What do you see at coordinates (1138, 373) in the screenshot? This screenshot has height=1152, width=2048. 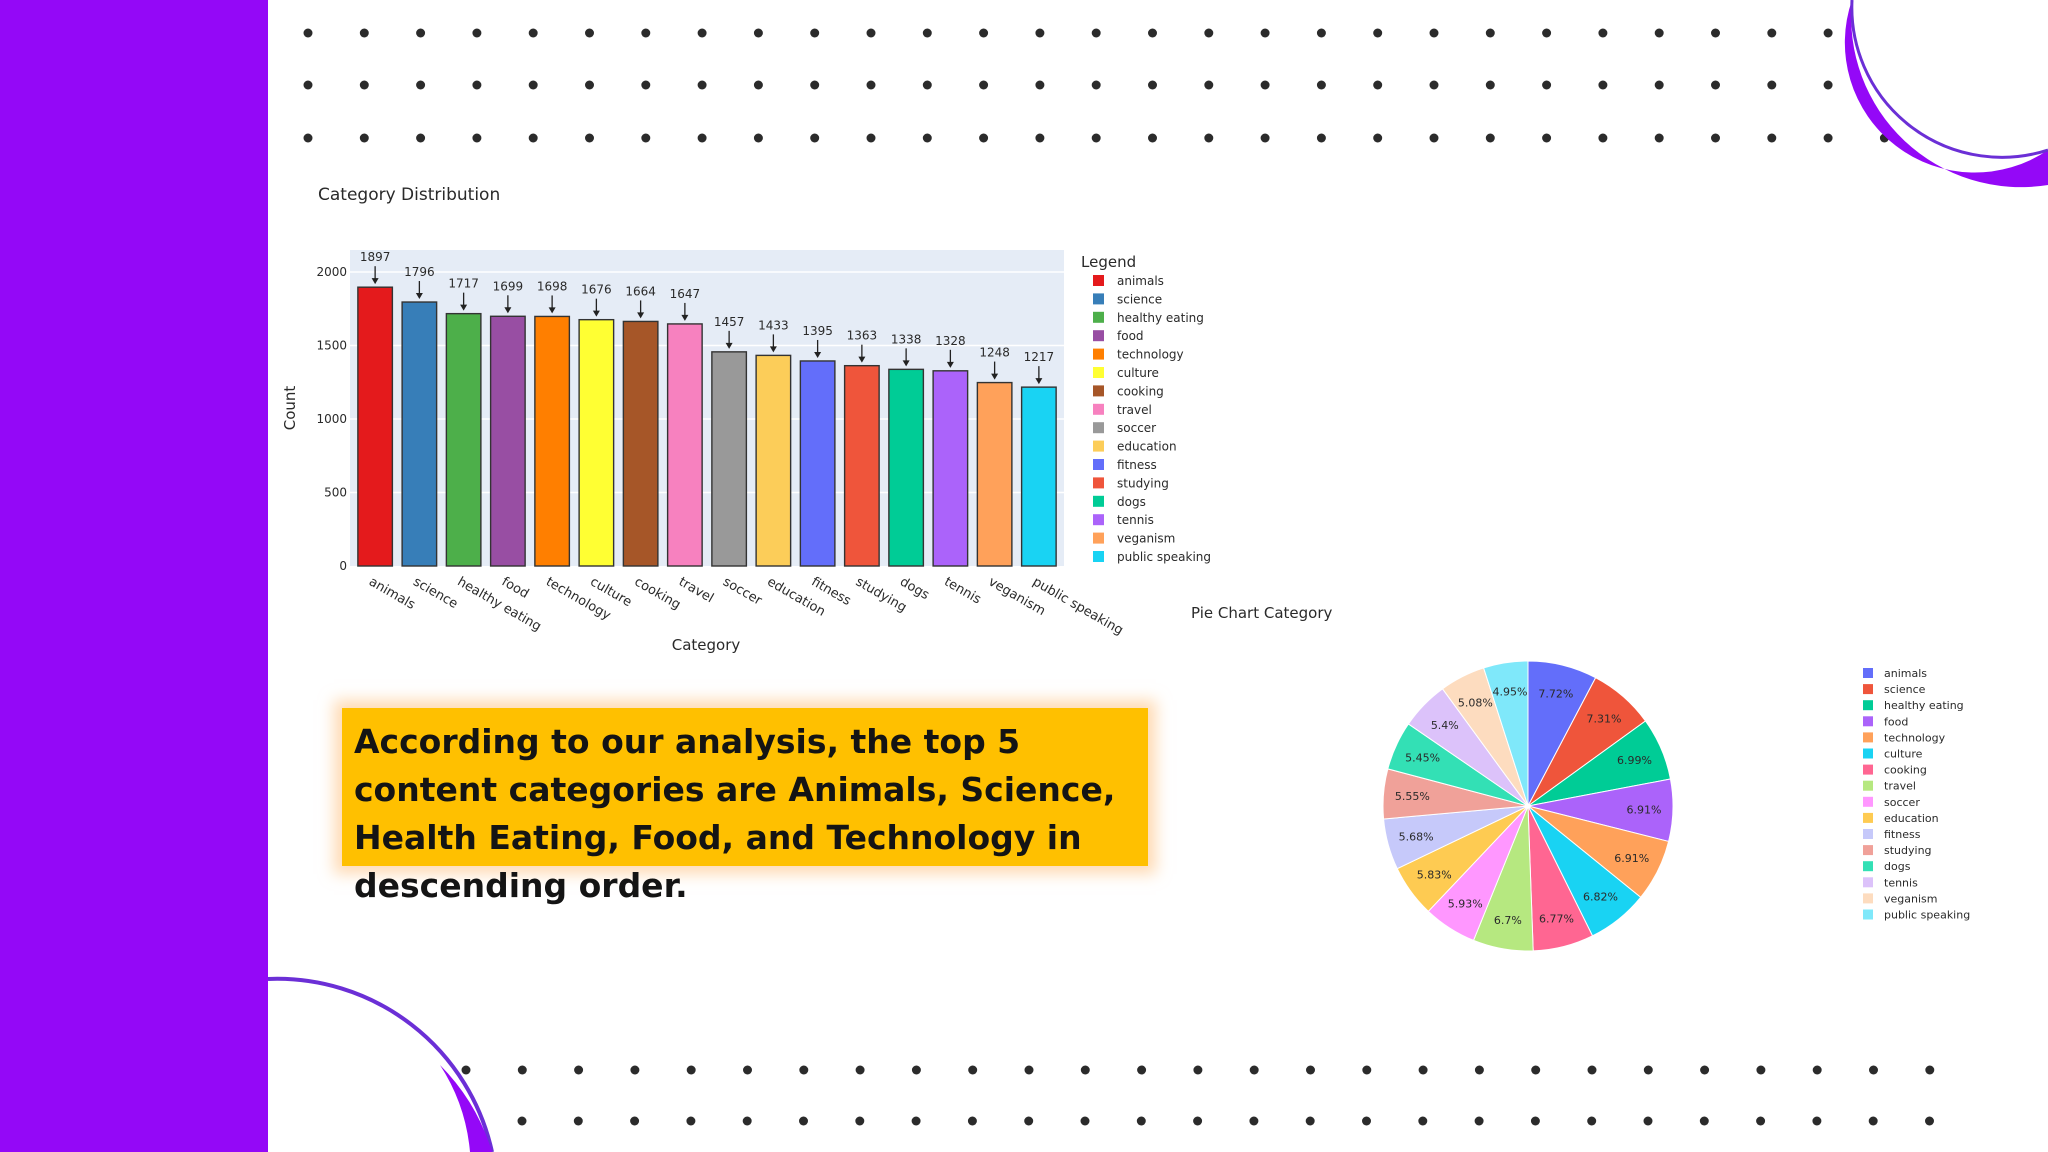 I see `bar-legend-label: culture` at bounding box center [1138, 373].